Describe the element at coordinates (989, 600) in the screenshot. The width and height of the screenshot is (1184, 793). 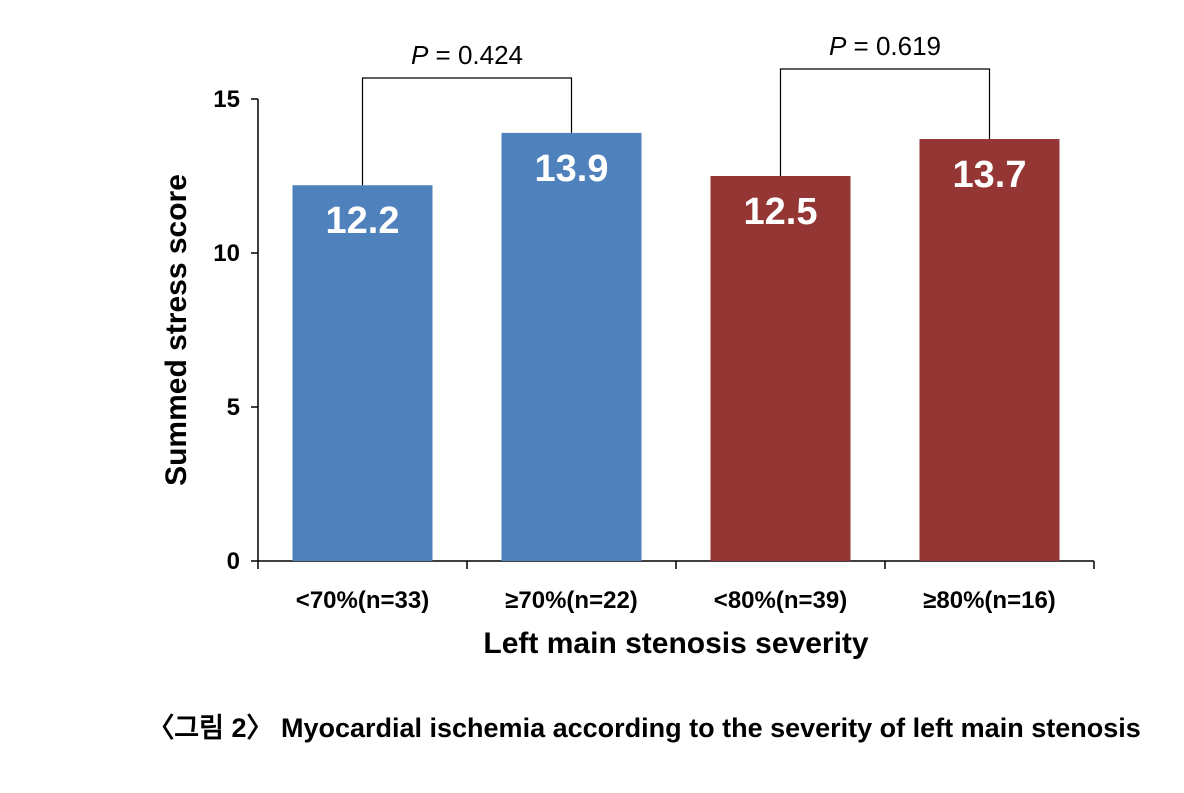
I see `x-tick-label: ≥80%(n=16)` at that location.